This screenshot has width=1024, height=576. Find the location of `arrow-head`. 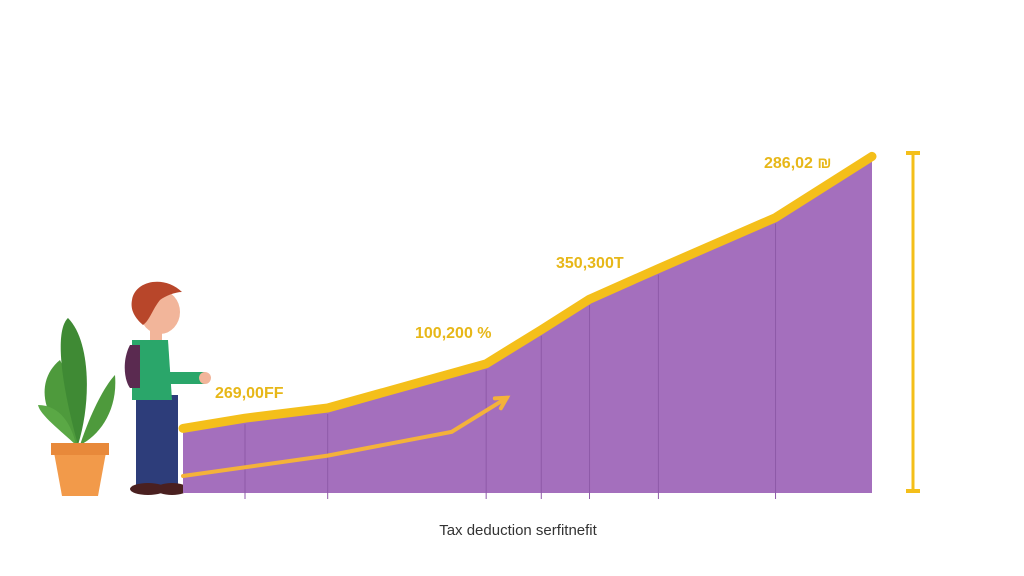

arrow-head is located at coordinates (501, 403).